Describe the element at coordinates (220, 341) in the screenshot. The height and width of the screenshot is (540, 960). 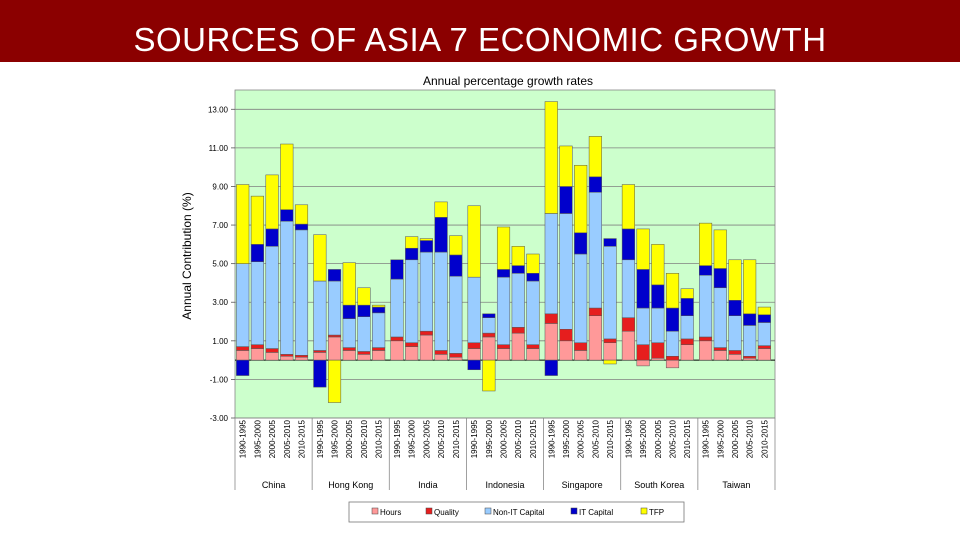
I see `y-tick-label: 1.00` at that location.